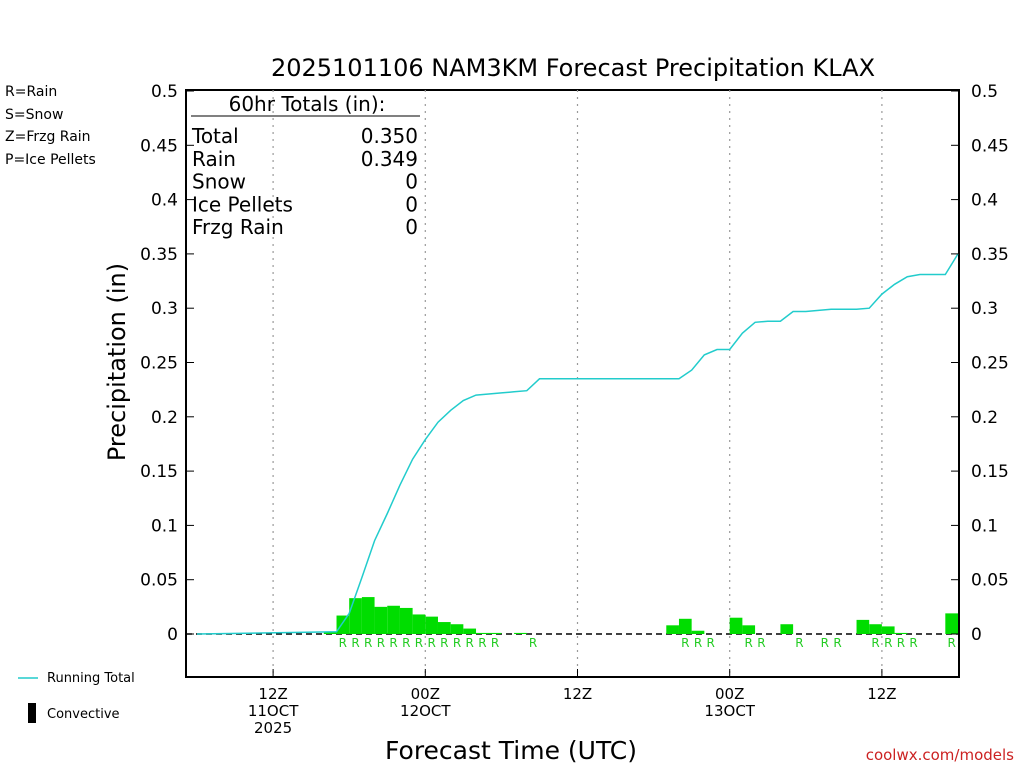 The width and height of the screenshot is (1024, 768). Describe the element at coordinates (219, 182) in the screenshot. I see `totals-row-label: Snow` at that location.